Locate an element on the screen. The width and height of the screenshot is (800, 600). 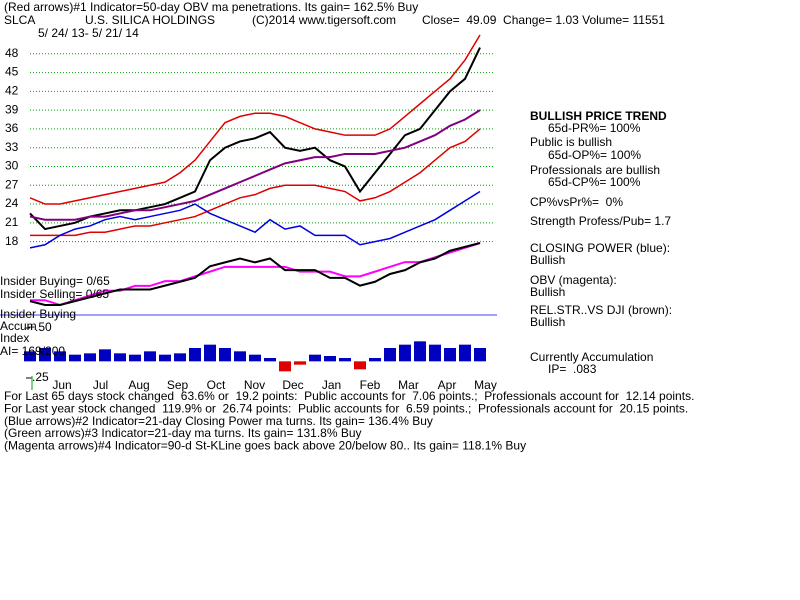
note-left: Accum is located at coordinates (18, 326).